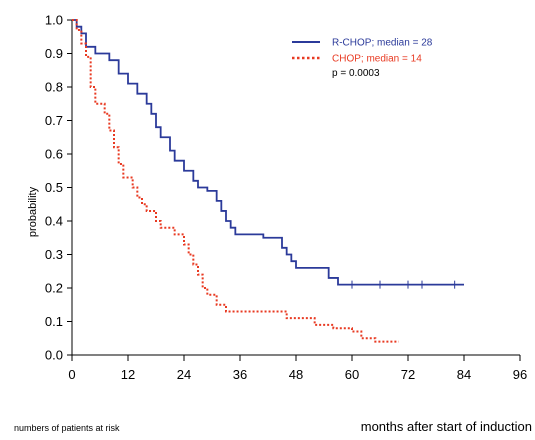 Image resolution: width=535 pixels, height=440 pixels. Describe the element at coordinates (240, 374) in the screenshot. I see `x-tick-label: 36` at that location.